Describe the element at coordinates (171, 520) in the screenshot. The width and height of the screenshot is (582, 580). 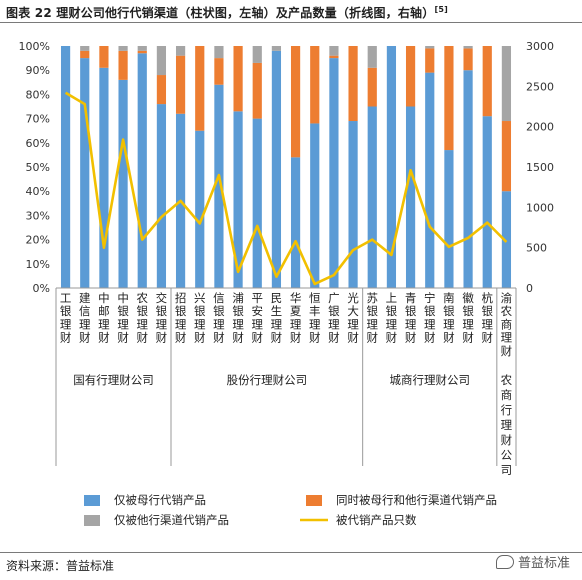
I see `legend-label: 仅被他行渠道代销产品` at that location.